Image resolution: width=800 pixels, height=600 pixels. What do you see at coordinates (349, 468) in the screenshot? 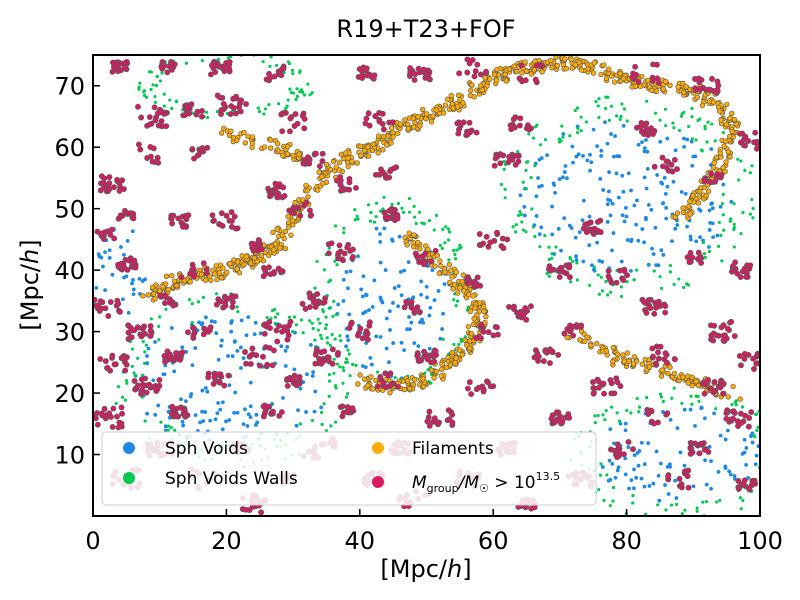
I see `legend-box` at bounding box center [349, 468].